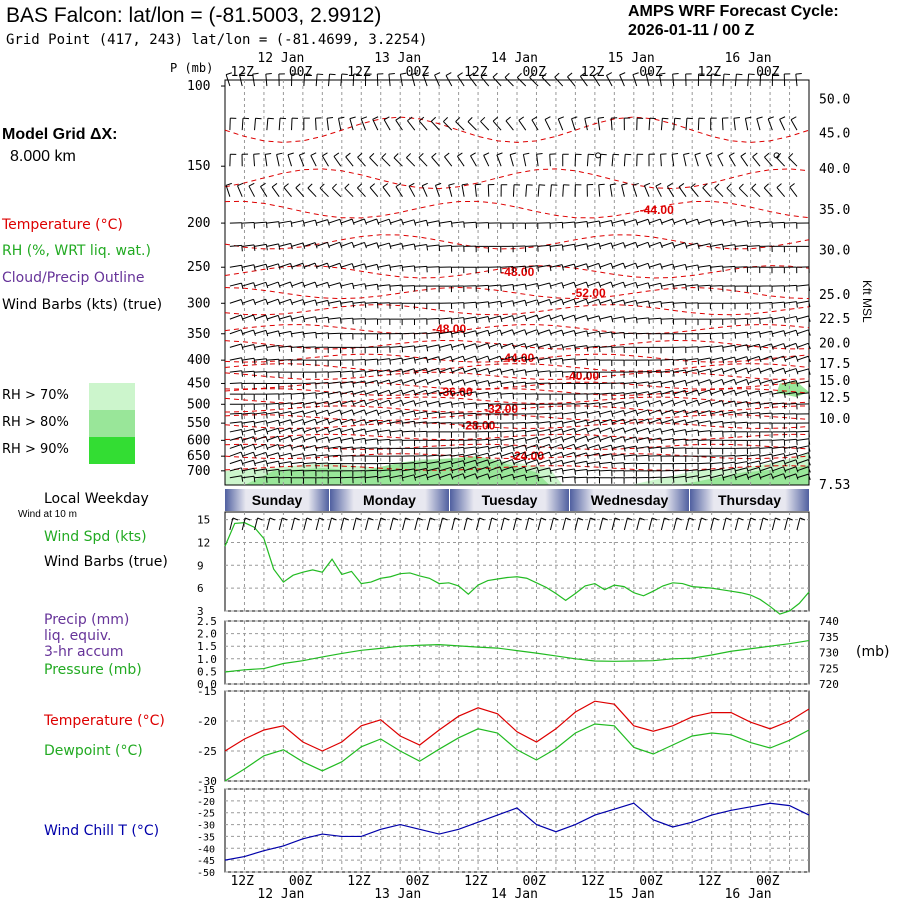 This screenshot has width=900, height=900. I want to click on wind-speed-legend: Wind Spd (kts), so click(95, 537).